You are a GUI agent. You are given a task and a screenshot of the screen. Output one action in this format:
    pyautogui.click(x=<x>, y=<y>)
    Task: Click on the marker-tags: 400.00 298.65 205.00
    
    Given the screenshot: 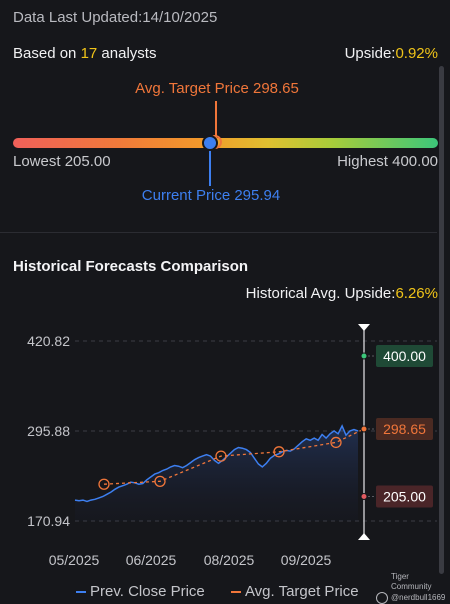 What is the action you would take?
    pyautogui.click(x=396, y=426)
    